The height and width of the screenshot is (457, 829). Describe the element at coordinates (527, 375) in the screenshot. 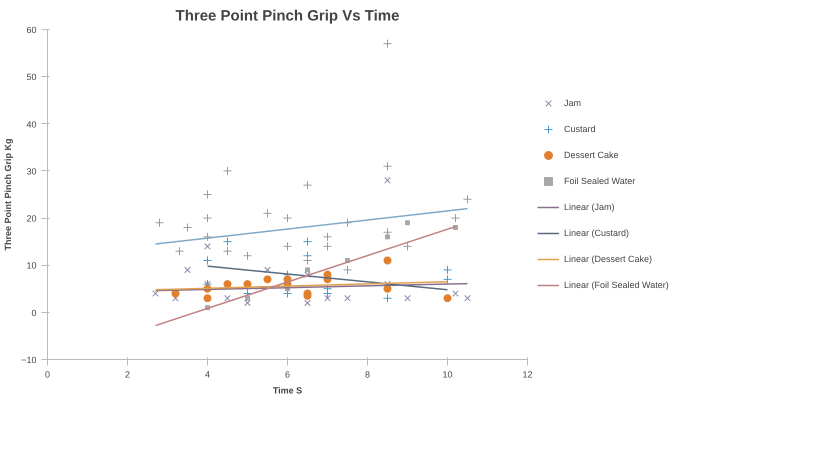

I see `x-tick-label: 12` at that location.